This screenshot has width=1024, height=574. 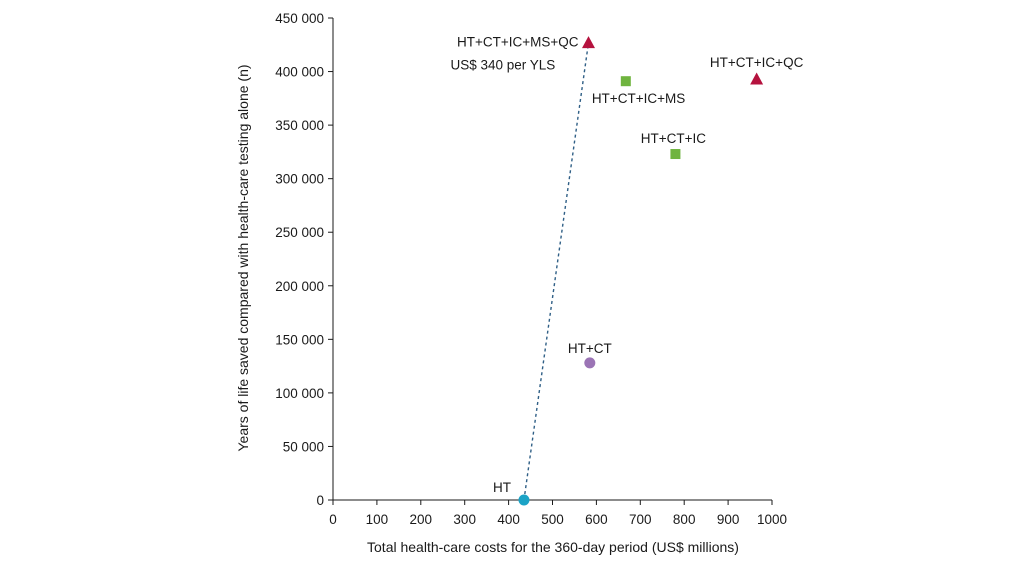 I want to click on point-ht-ct-ic-ms-qc, so click(x=588, y=42).